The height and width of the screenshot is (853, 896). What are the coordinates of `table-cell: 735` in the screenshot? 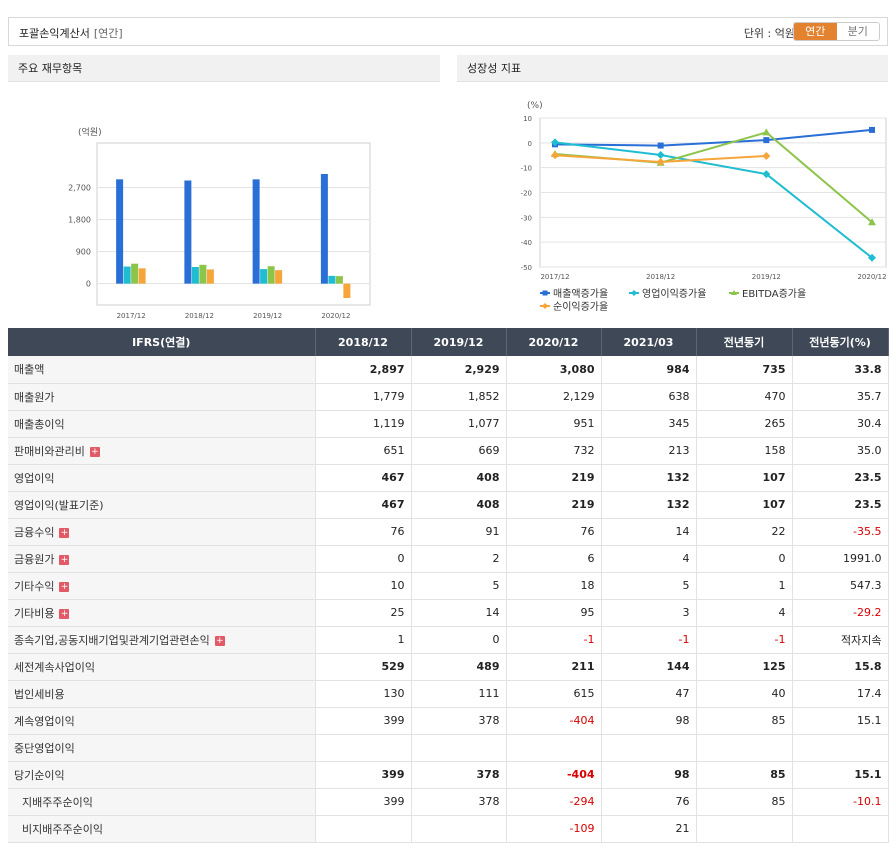 It's located at (744, 370).